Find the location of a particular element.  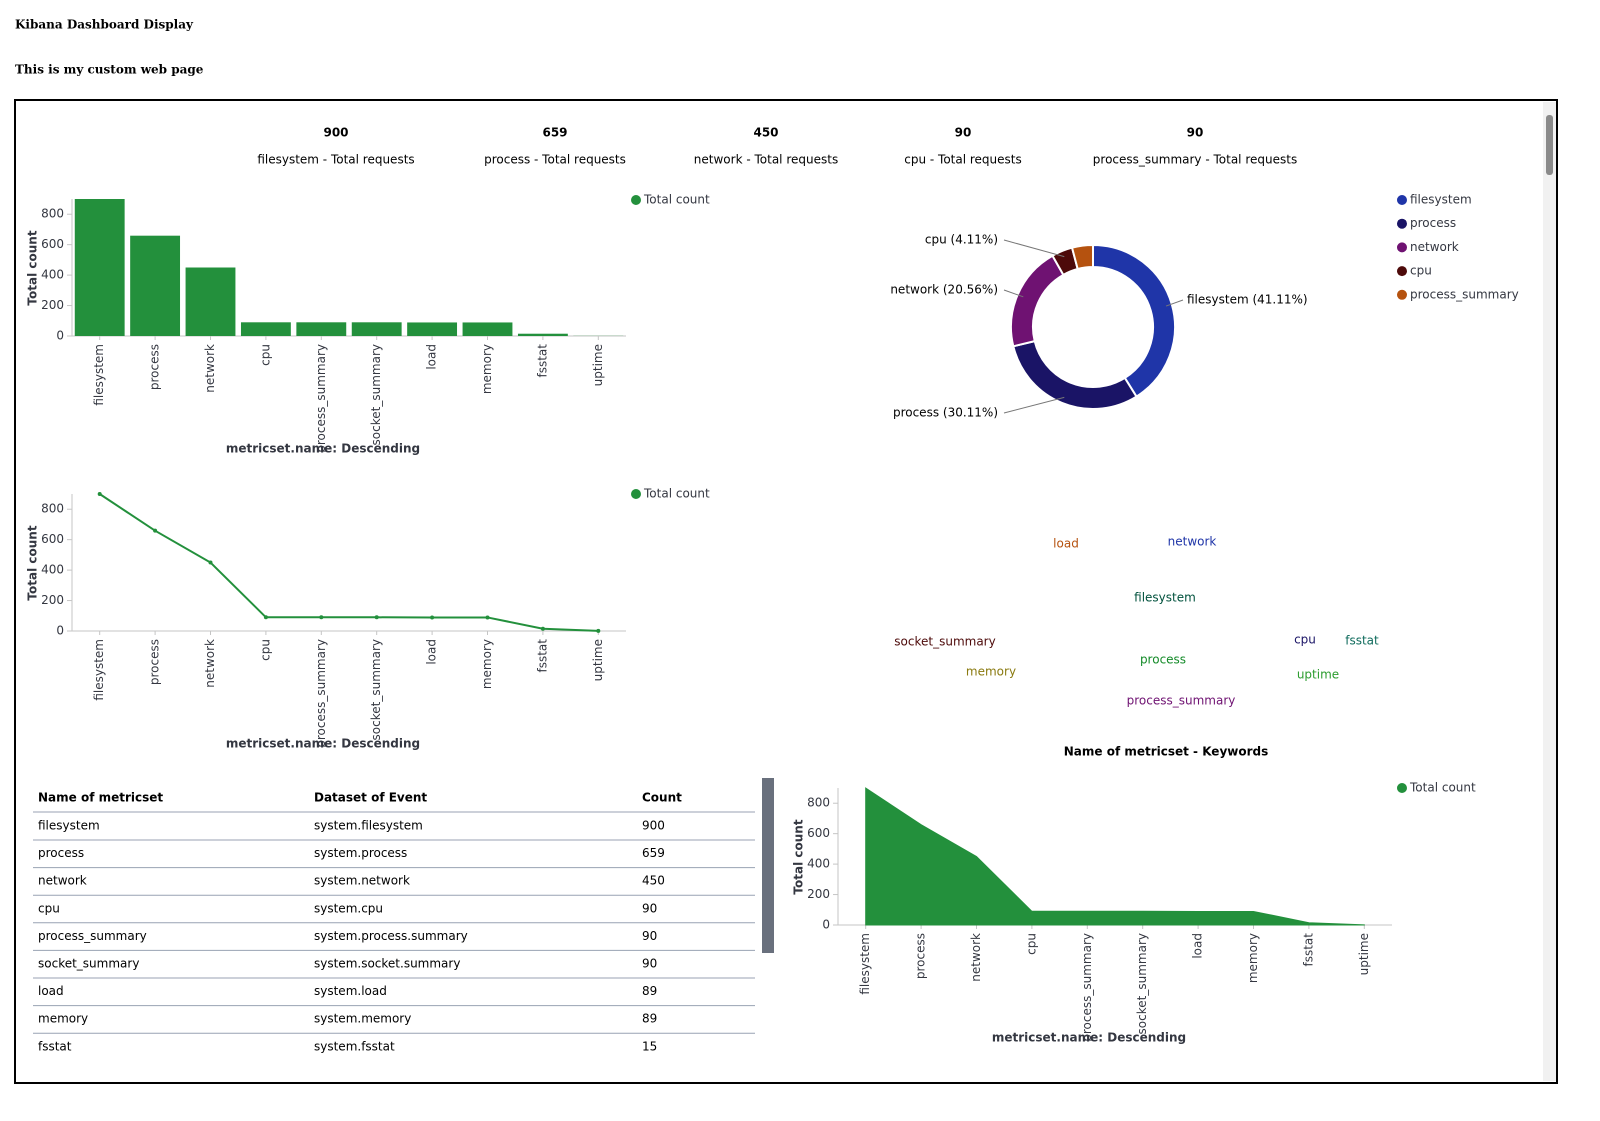

x-tick-label: cpu is located at coordinates (265, 355).